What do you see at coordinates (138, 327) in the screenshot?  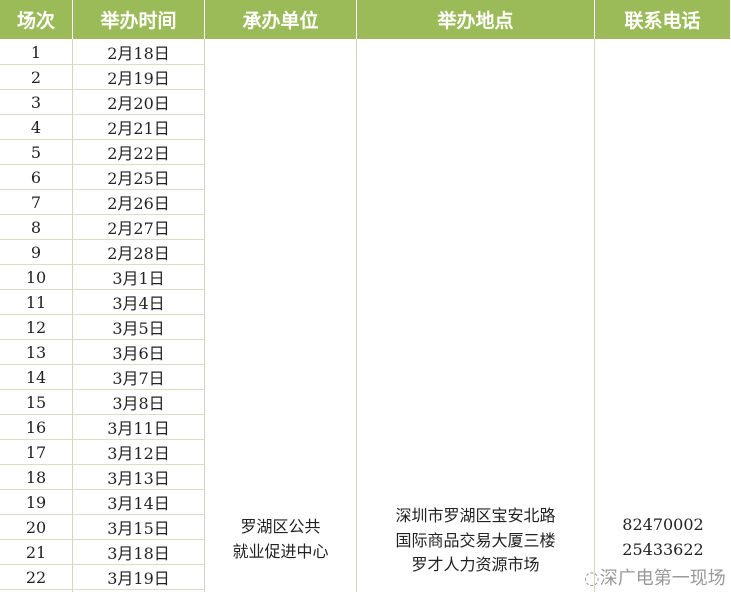 I see `date-cell: 3月5日` at bounding box center [138, 327].